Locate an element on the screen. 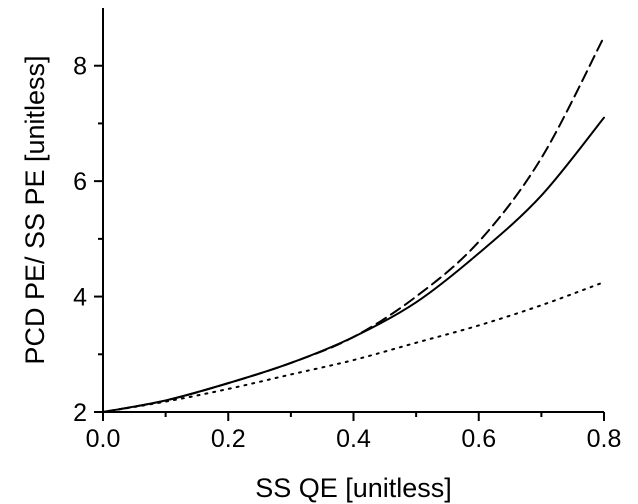 This screenshot has width=638, height=504. x-axis-title: SS QE [unitless] is located at coordinates (353, 488).